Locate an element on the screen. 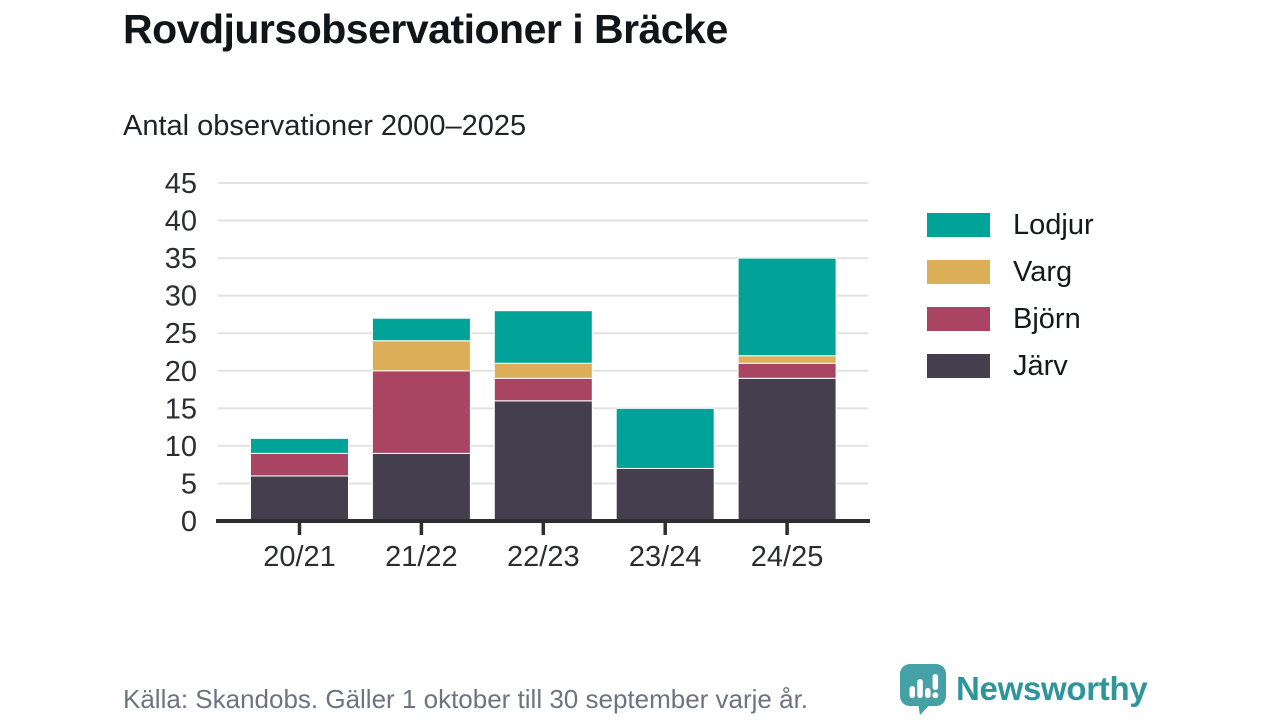  chart-title: Rovdjursobservationer i Bräcke is located at coordinates (425, 29).